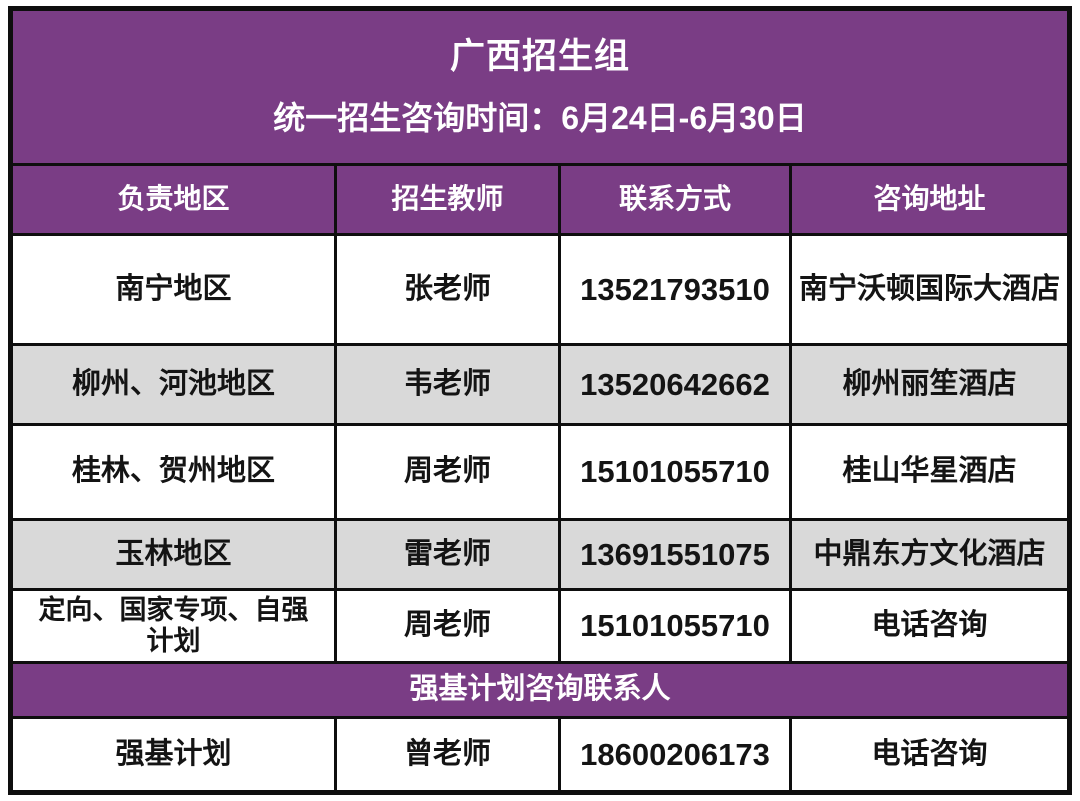 The height and width of the screenshot is (801, 1080). What do you see at coordinates (540, 117) in the screenshot?
I see `page-subtitle: 统一招生咨询时间：6月24日-6月30日` at bounding box center [540, 117].